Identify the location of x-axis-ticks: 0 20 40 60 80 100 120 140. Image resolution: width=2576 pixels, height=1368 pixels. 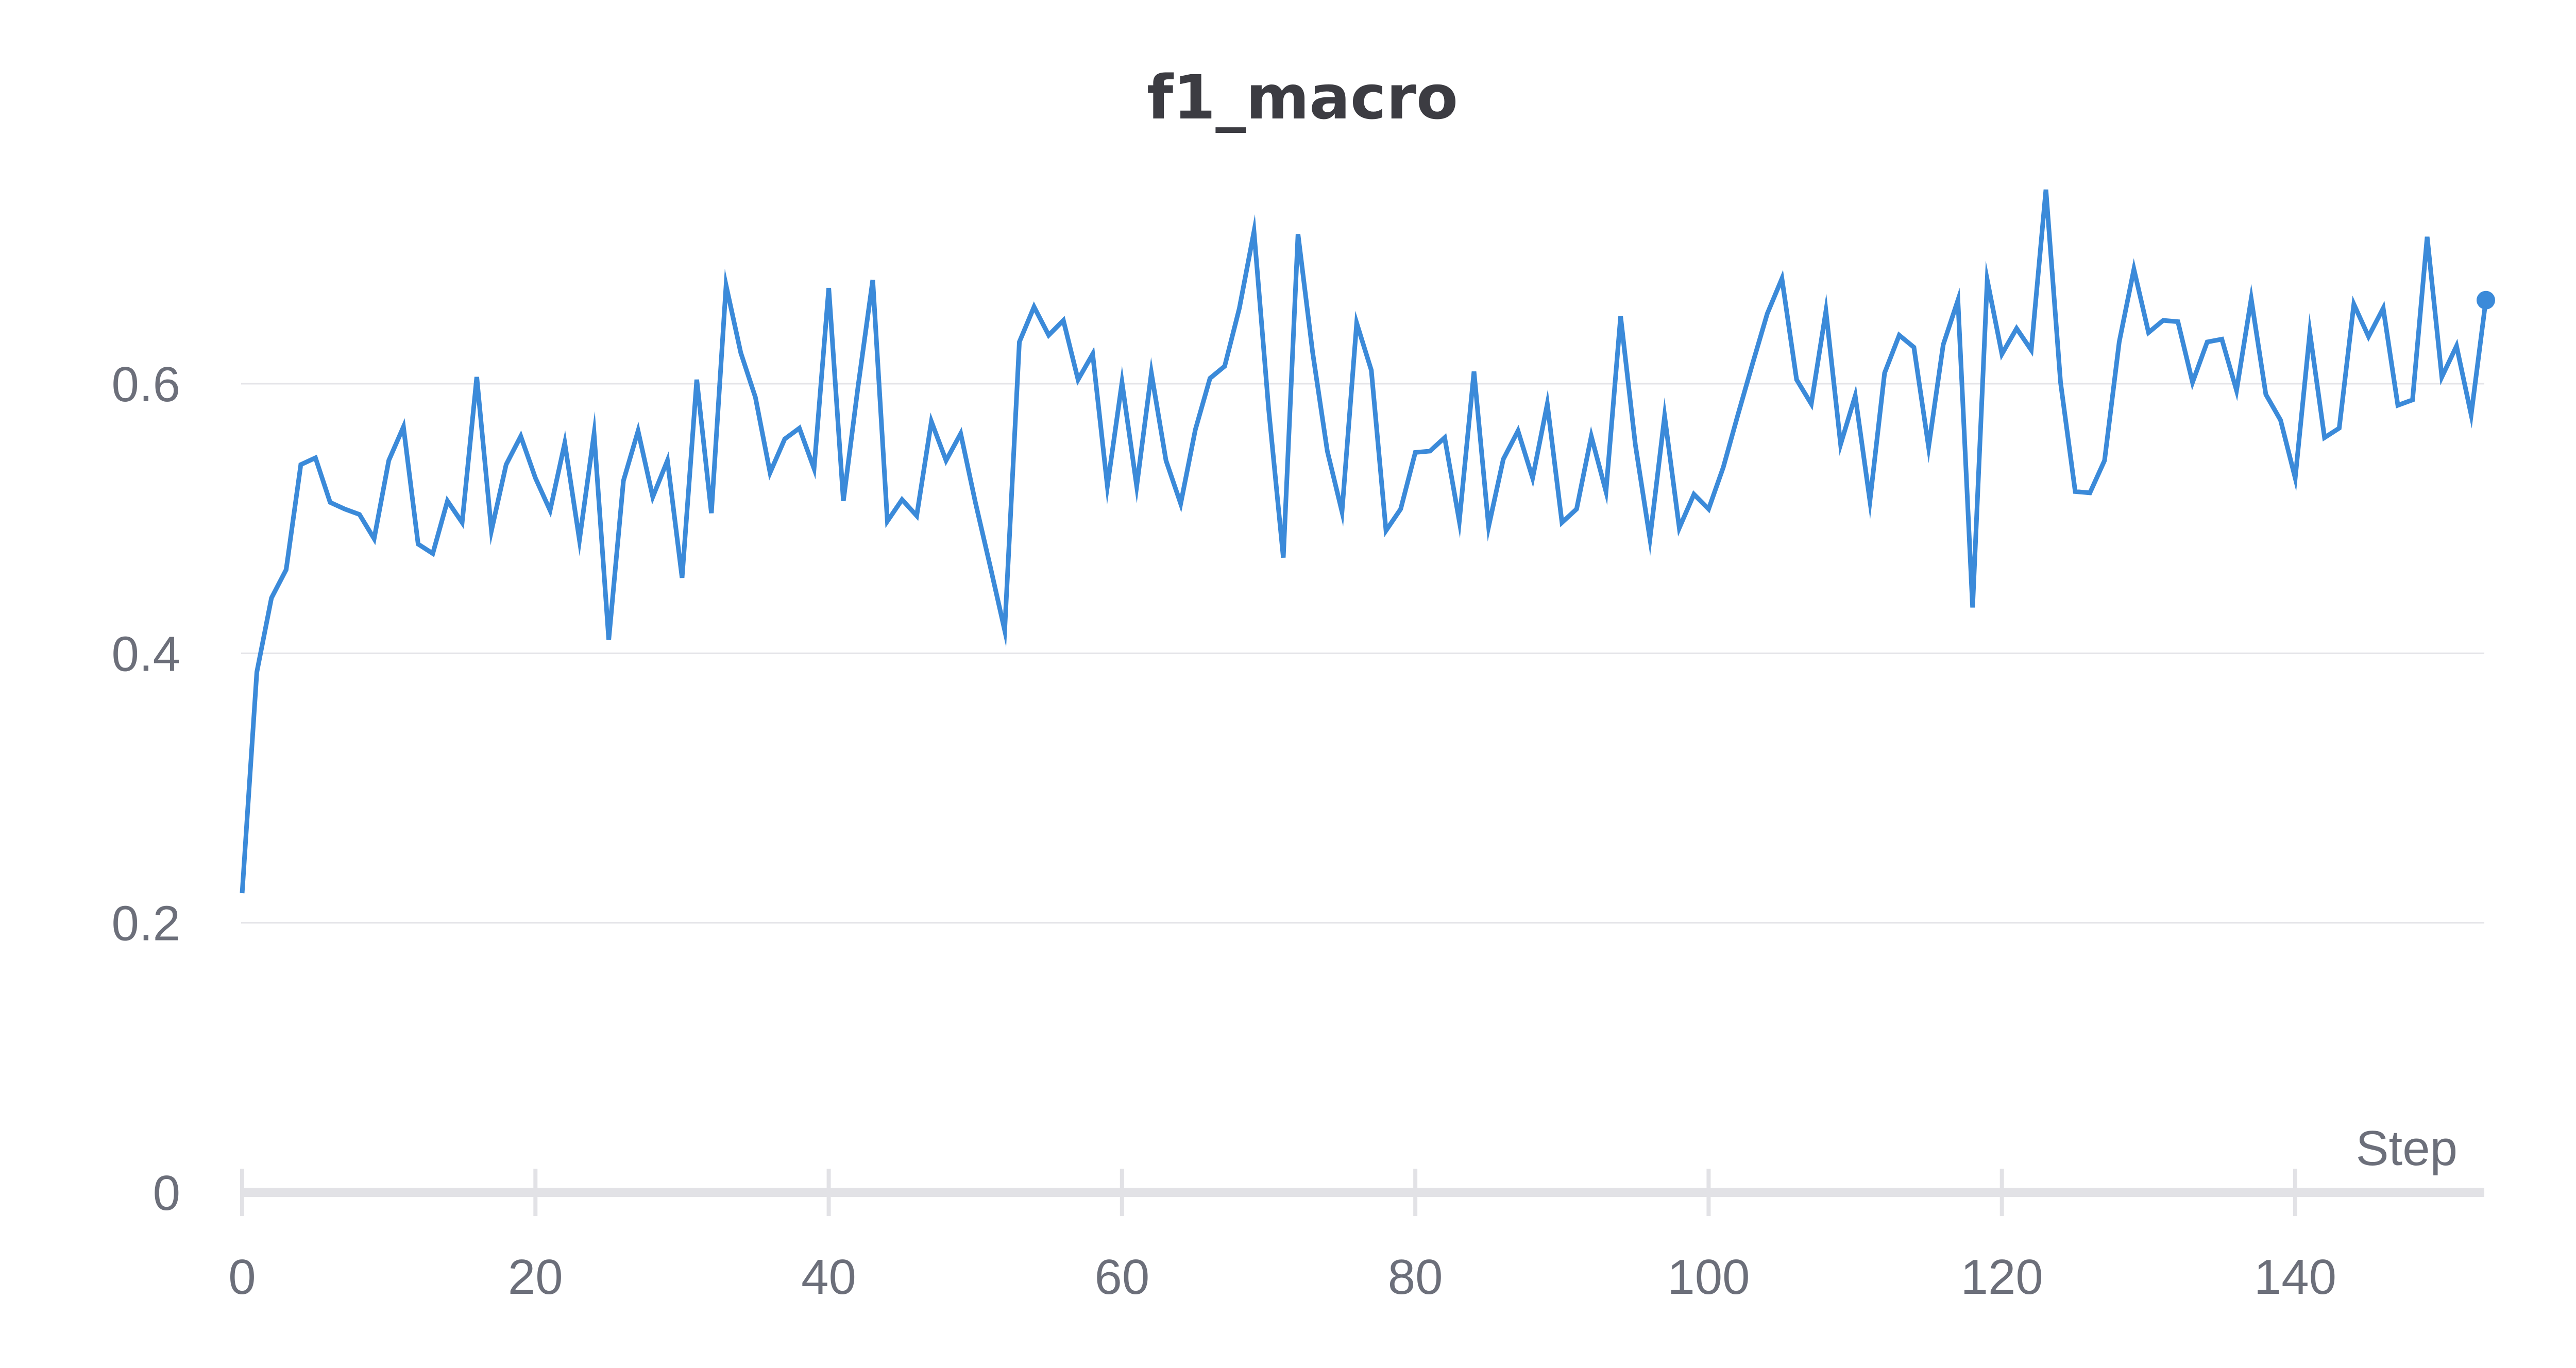
(1282, 1237).